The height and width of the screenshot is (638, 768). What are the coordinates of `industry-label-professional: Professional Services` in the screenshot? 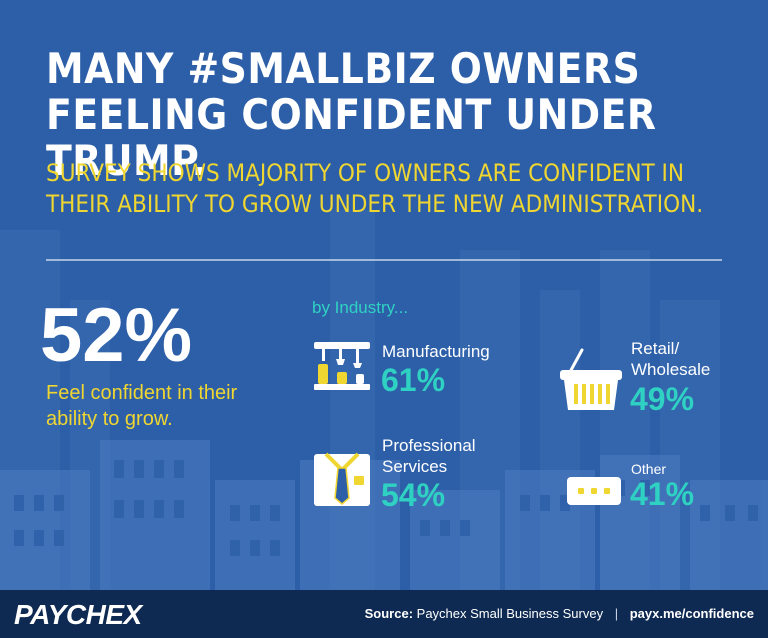 It's located at (429, 456).